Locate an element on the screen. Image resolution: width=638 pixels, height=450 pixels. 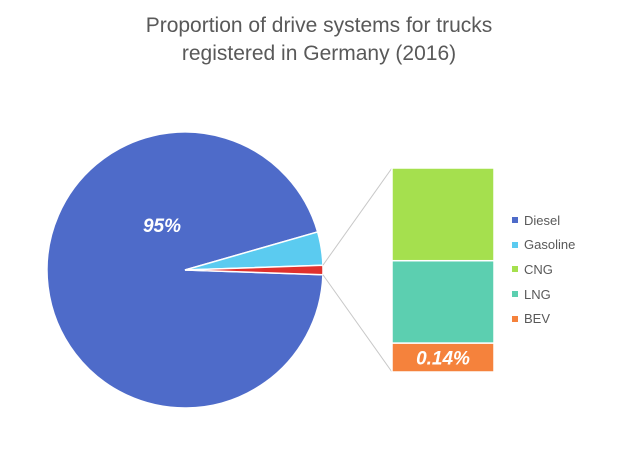
bar-segment-bev is located at coordinates (443, 357).